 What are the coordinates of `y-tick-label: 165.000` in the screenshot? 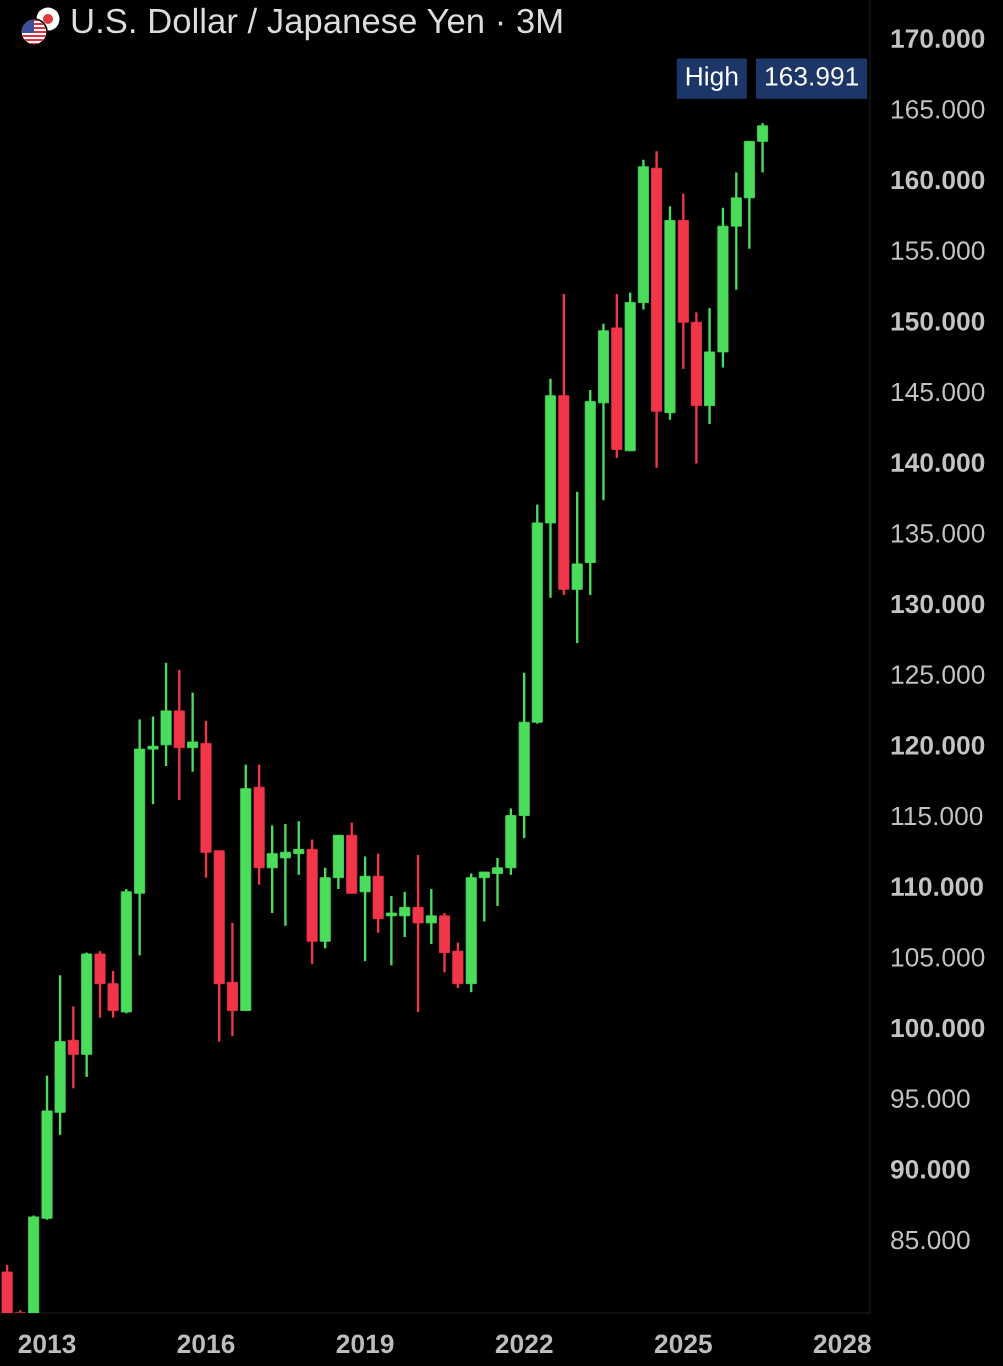 It's located at (938, 109).